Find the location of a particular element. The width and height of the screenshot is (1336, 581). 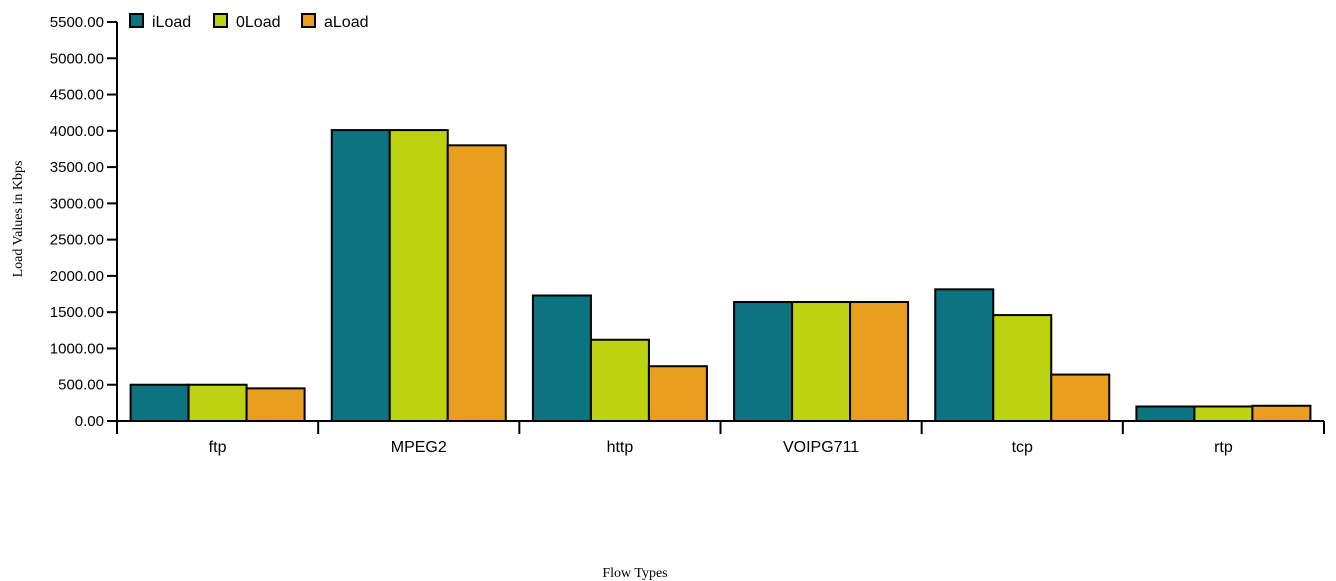

bar-aLoad-VOIPG711 is located at coordinates (879, 361).